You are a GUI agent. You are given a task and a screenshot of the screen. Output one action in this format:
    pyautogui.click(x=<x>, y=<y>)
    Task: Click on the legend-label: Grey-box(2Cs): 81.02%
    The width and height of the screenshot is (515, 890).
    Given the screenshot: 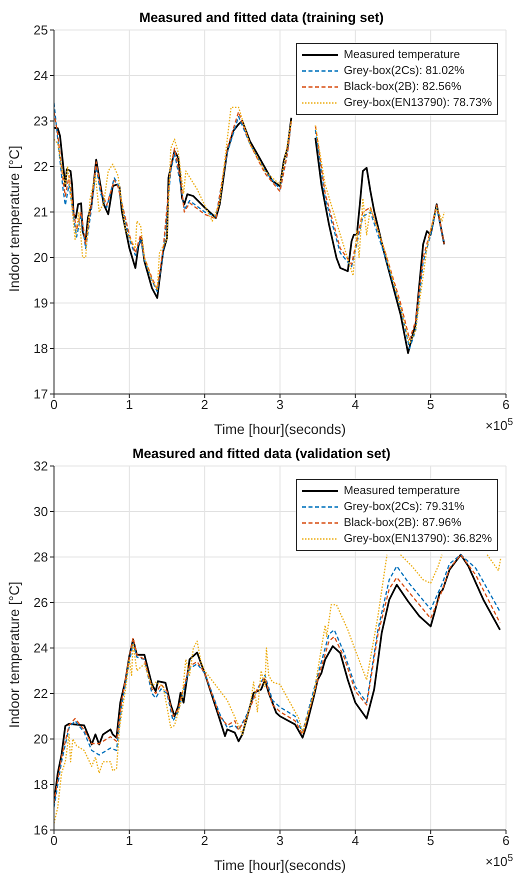 What is the action you would take?
    pyautogui.click(x=404, y=71)
    